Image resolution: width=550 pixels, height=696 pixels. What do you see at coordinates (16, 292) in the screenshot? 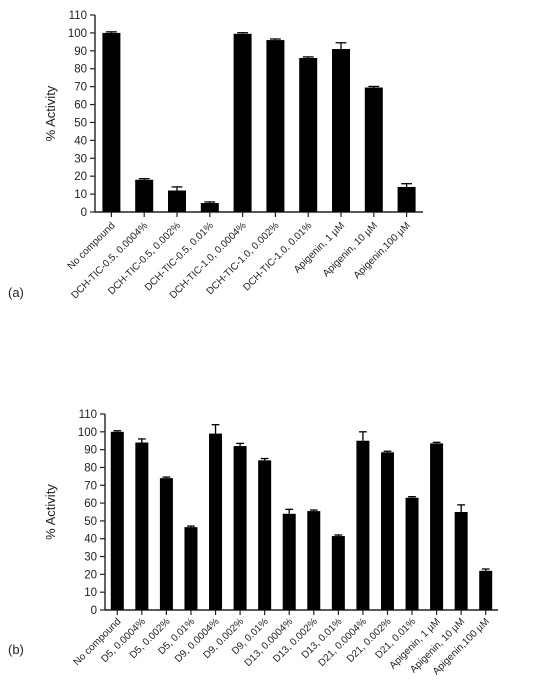
I see `panel-label: (a)` at bounding box center [16, 292].